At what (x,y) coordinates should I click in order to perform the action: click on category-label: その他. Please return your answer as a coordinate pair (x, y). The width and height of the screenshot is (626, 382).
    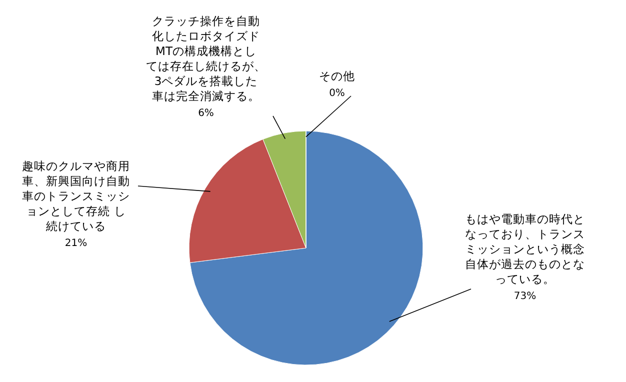
    Looking at the image, I should click on (337, 76).